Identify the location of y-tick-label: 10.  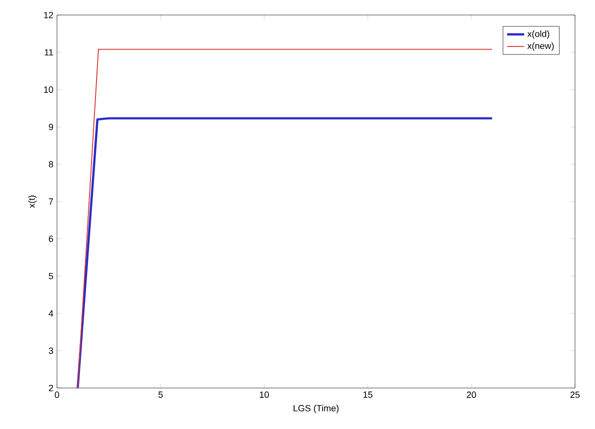
(49, 89).